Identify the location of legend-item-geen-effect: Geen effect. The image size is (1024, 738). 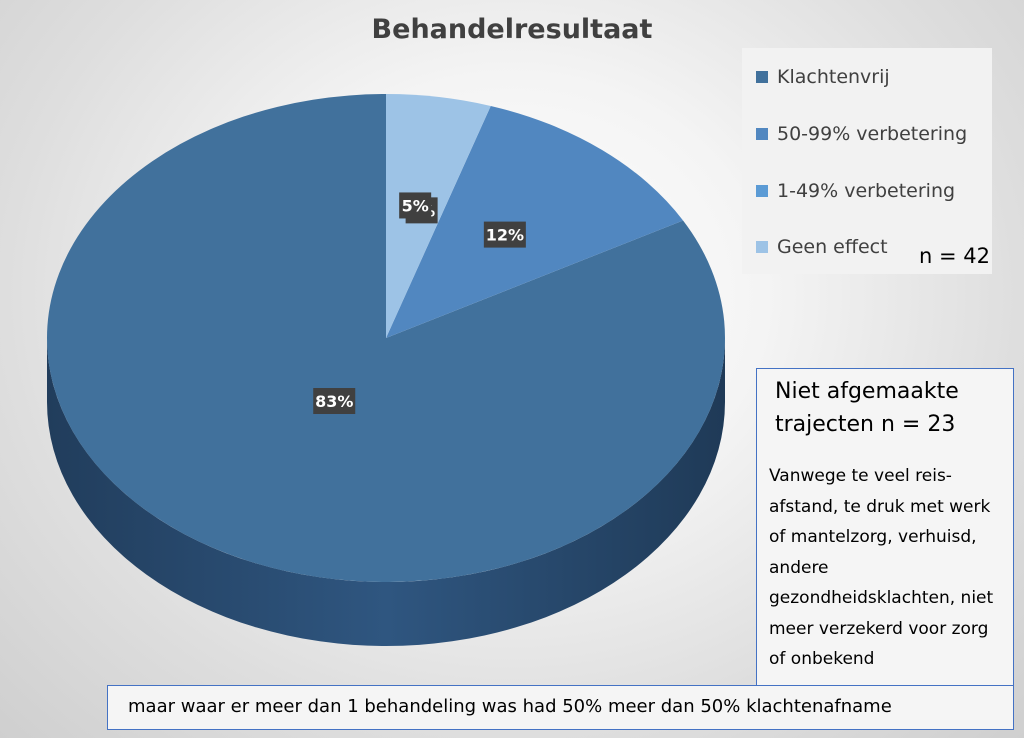
(822, 247).